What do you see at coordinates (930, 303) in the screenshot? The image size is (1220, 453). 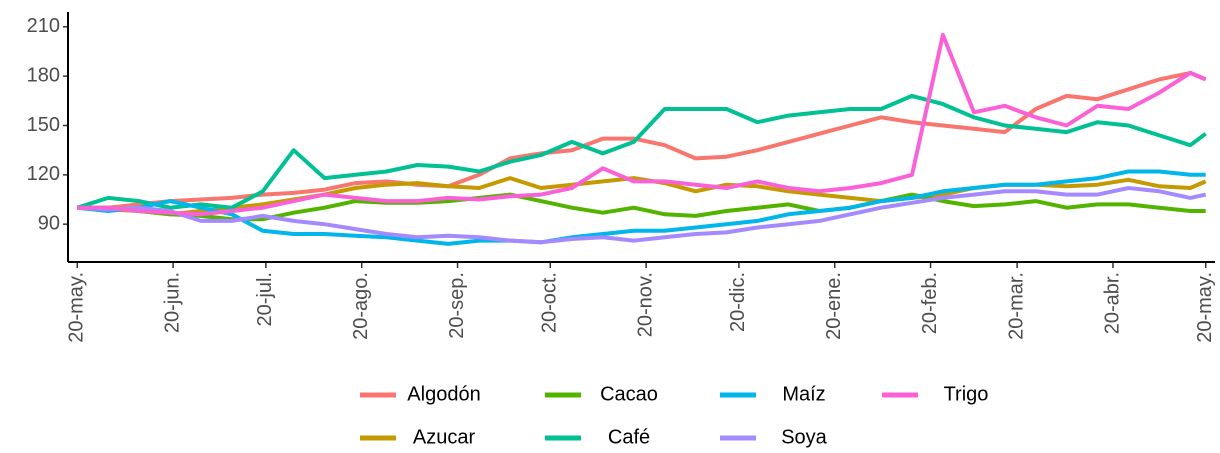 I see `x-tick-label: 20-feb.` at bounding box center [930, 303].